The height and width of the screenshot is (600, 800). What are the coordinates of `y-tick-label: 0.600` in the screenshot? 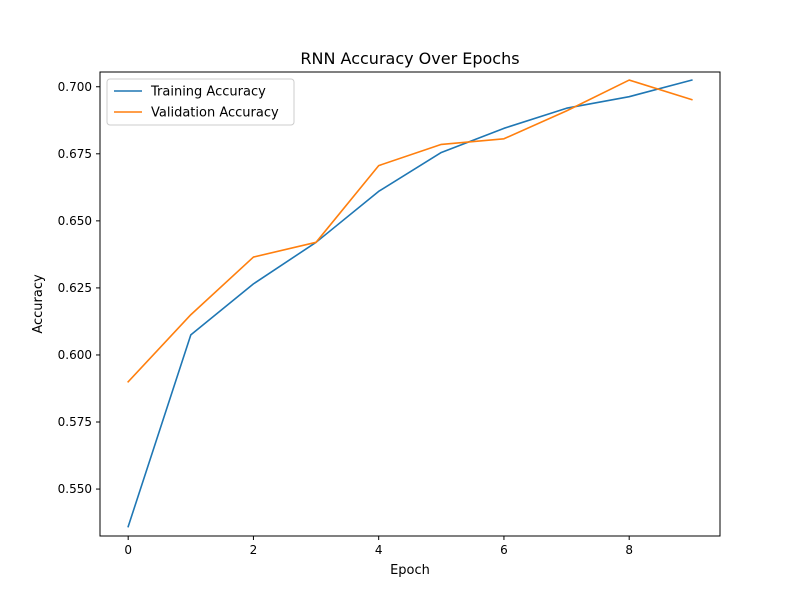 It's located at (75, 355).